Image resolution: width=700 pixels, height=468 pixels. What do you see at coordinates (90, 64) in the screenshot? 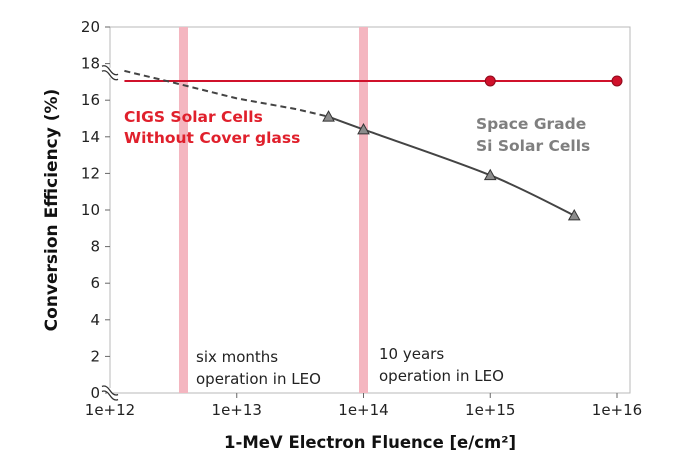
I see `y-tick-label-18: 18` at bounding box center [90, 64].